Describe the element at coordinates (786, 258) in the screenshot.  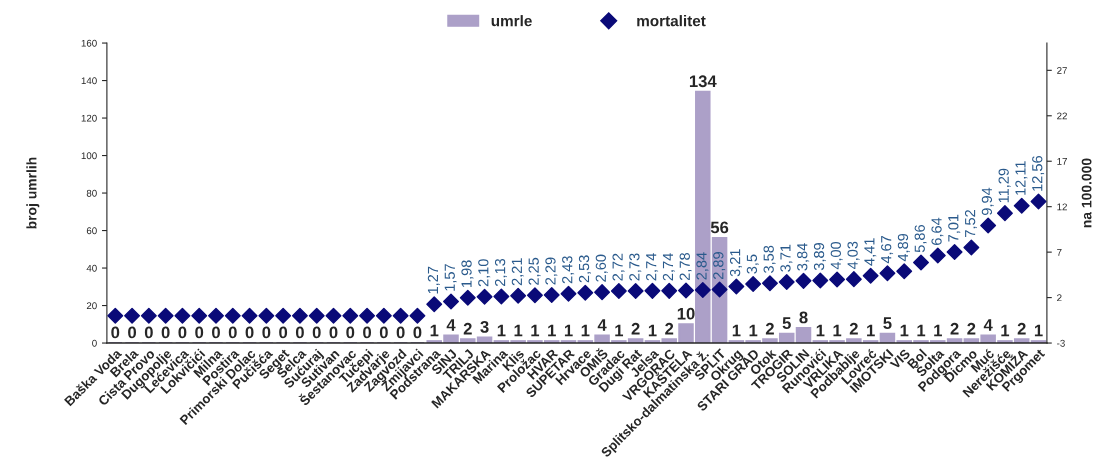
I see `data-label: 3,71` at that location.